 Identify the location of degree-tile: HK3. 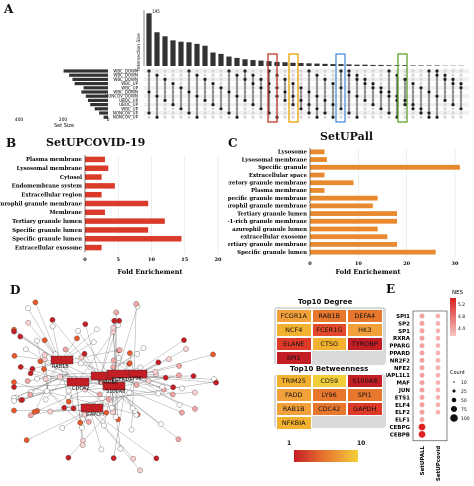
(365, 330).